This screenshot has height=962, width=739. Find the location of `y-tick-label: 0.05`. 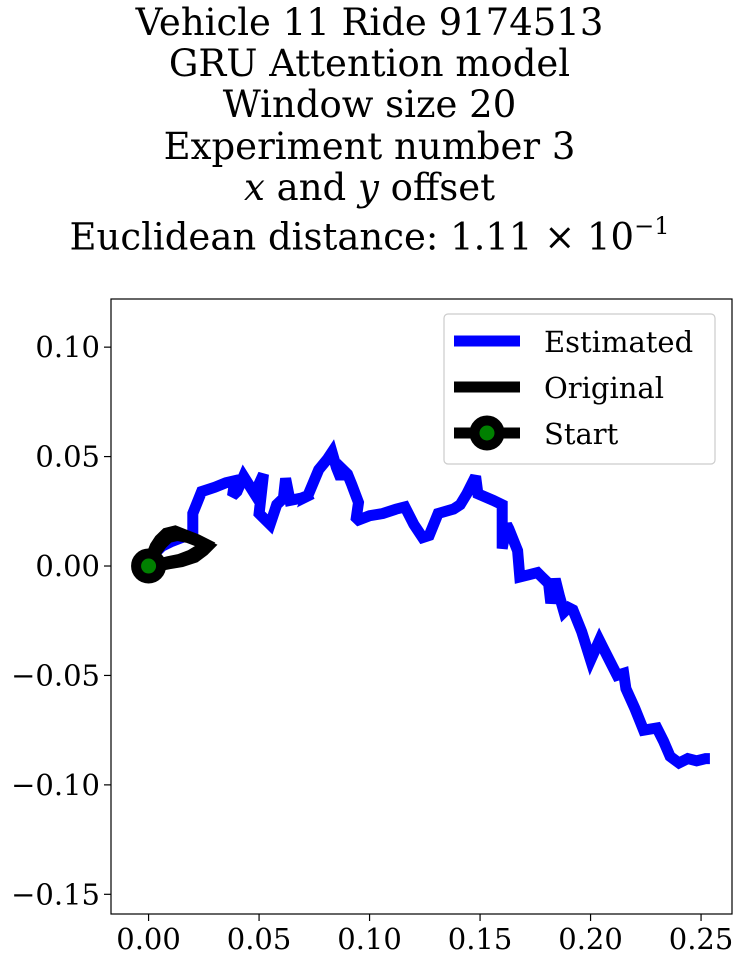

y-tick-label: 0.05 is located at coordinates (67, 457).